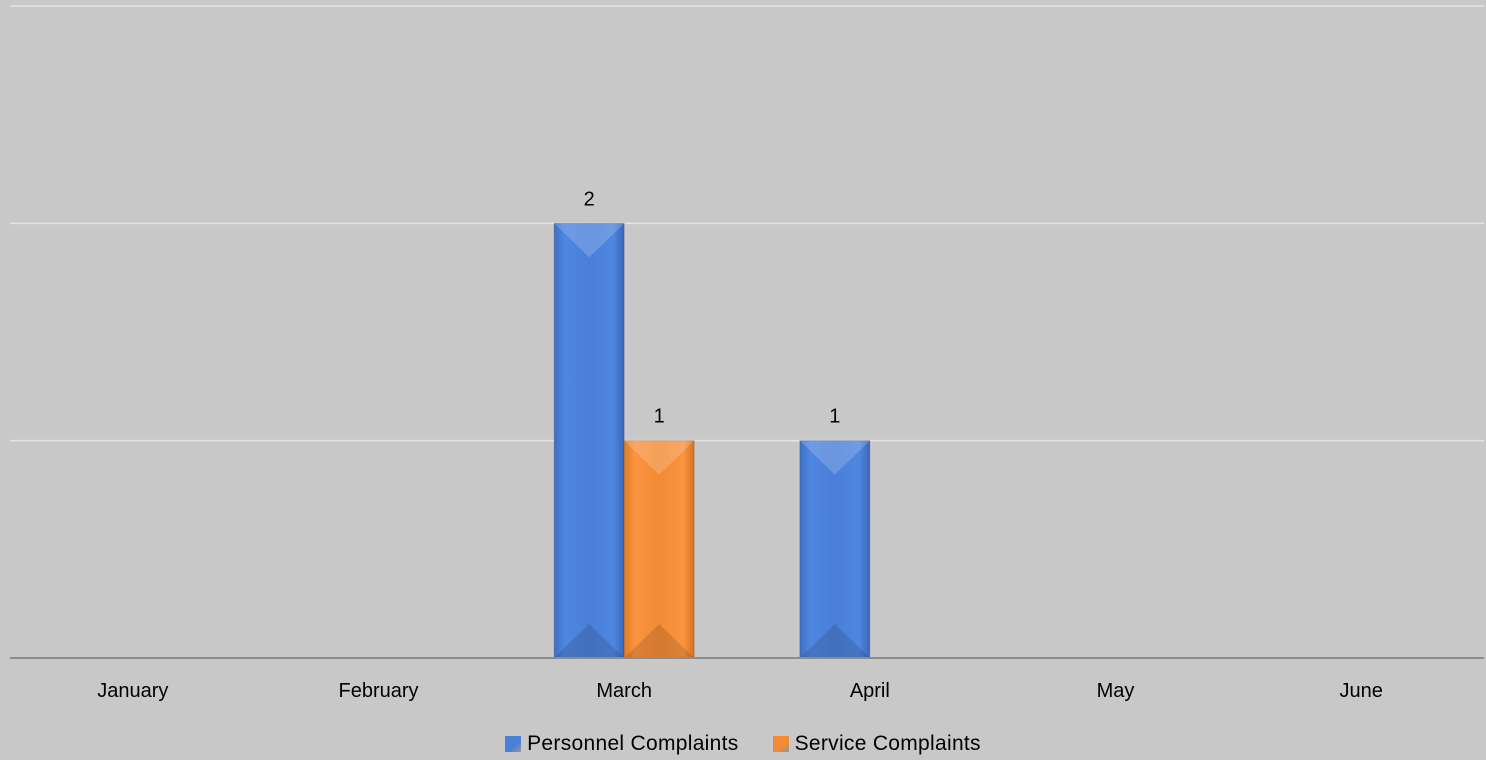  I want to click on legend-swatch-personnel, so click(513, 744).